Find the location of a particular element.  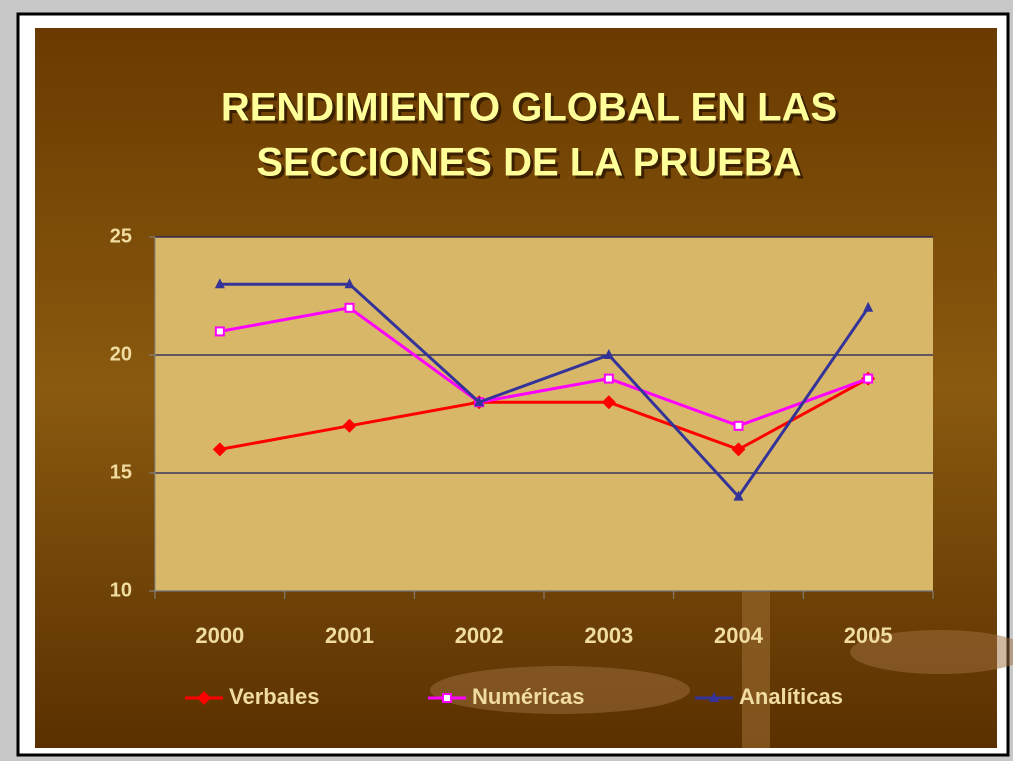

x-tick-label: 2000 is located at coordinates (219, 635).